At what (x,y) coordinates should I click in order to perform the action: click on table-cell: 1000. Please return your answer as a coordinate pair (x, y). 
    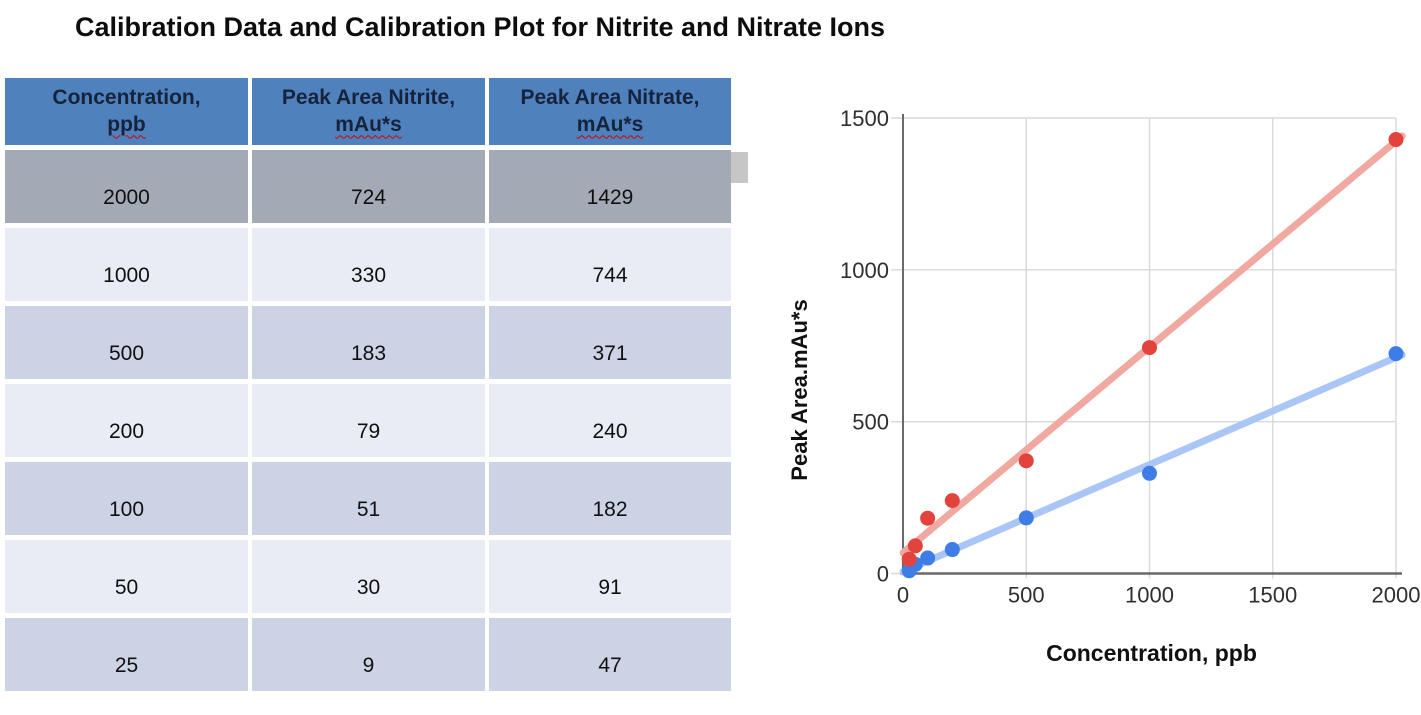
    Looking at the image, I should click on (126, 264).